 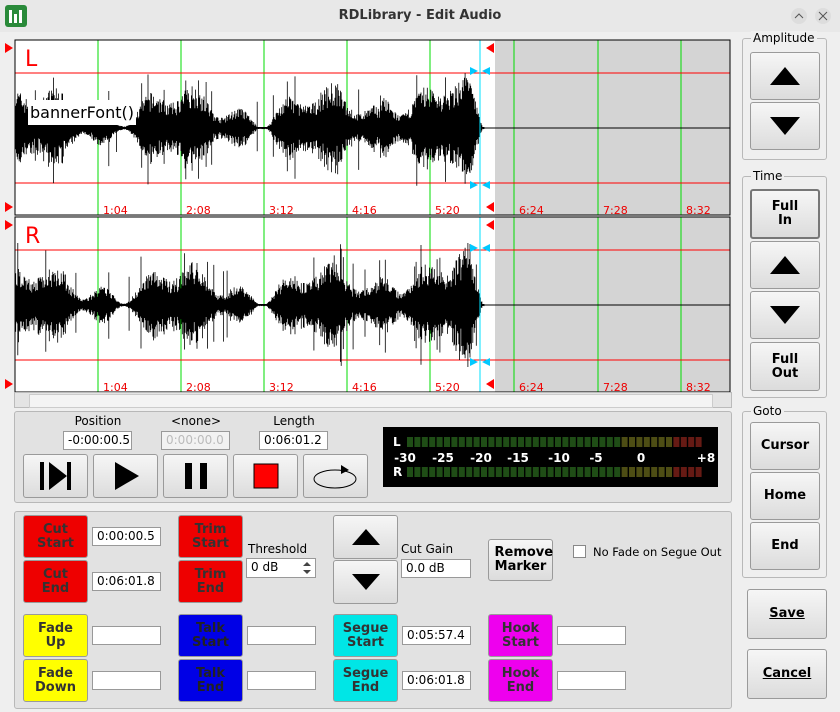 I want to click on titlebar: RDLibrary - Edit Audio, so click(x=420, y=16).